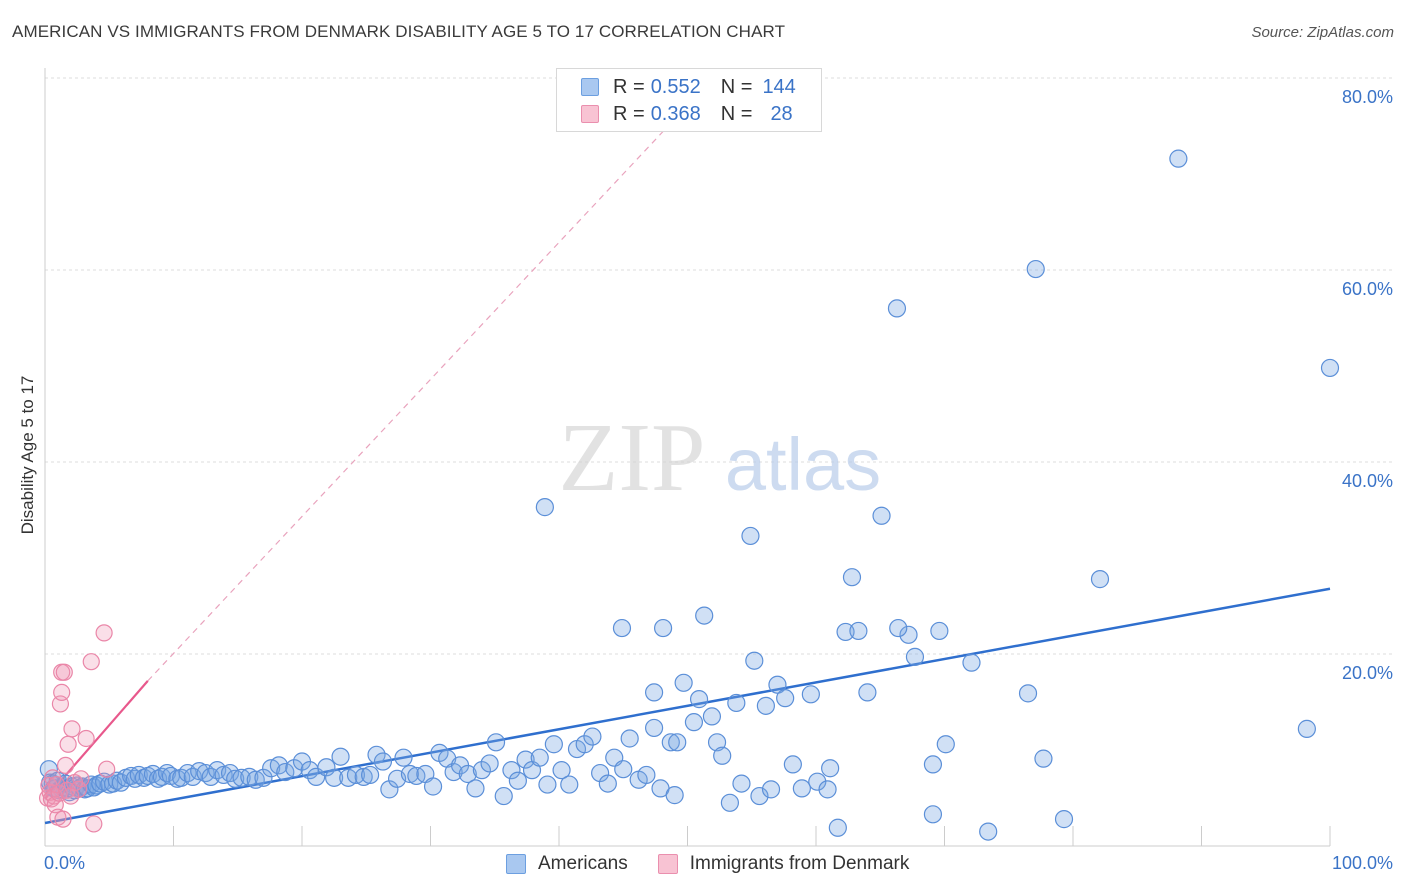 The image size is (1406, 892). Describe the element at coordinates (779, 86) in the screenshot. I see `n-value: 144` at that location.